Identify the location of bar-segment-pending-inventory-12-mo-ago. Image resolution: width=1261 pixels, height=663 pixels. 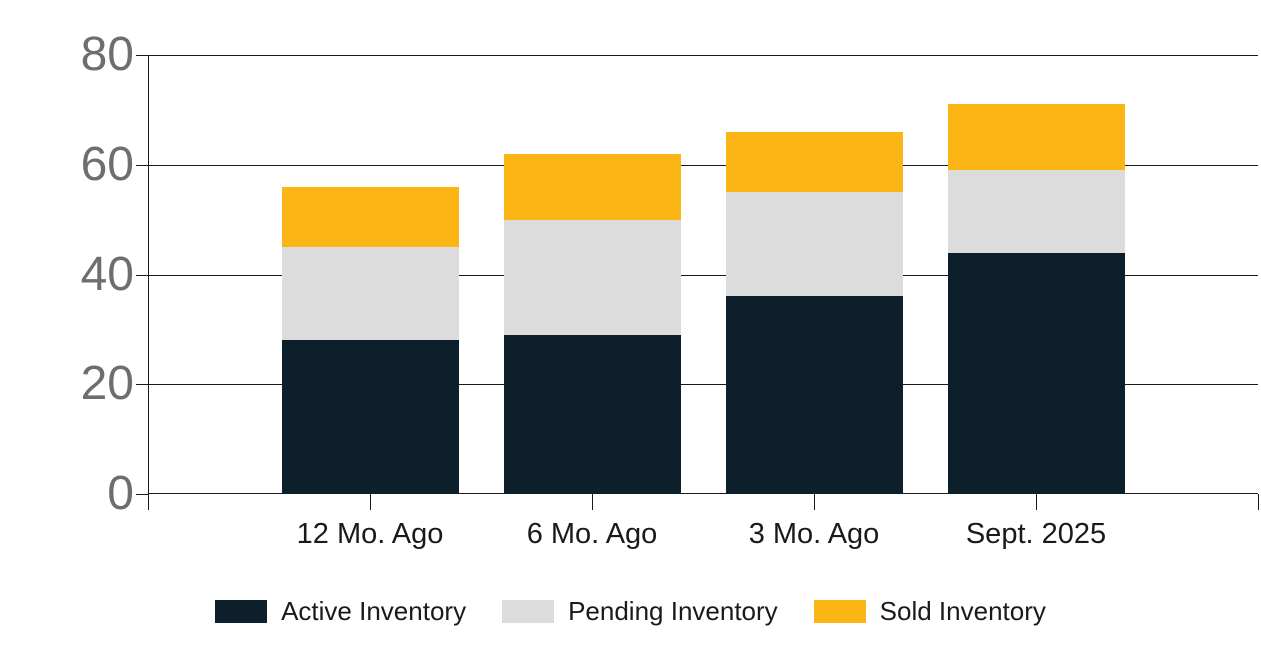
(370, 294).